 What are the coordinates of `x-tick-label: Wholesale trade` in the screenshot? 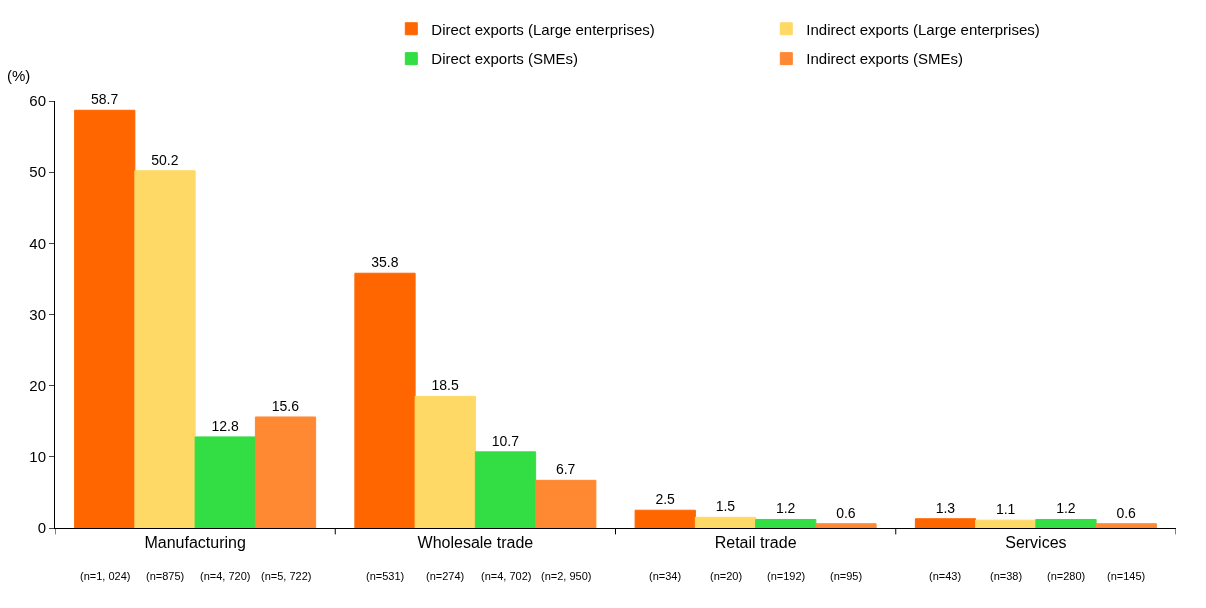 It's located at (475, 543).